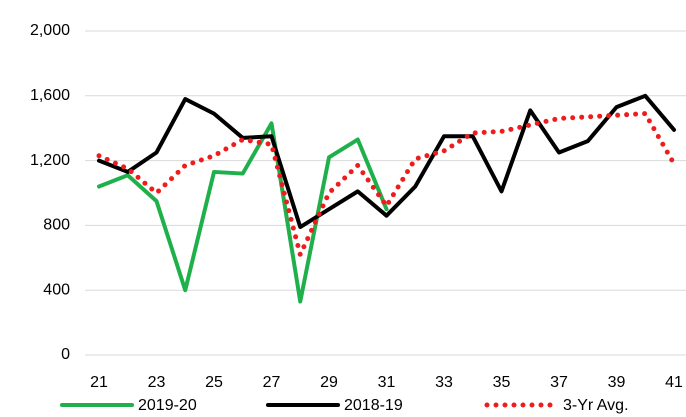  I want to click on legend-label: 2019-20, so click(167, 405).